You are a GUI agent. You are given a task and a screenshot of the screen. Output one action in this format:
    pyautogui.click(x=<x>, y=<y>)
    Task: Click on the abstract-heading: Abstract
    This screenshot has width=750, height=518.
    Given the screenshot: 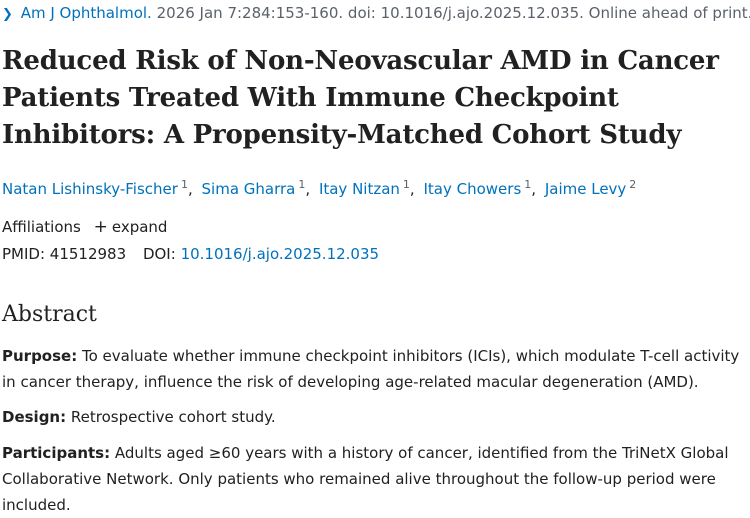 What is the action you would take?
    pyautogui.click(x=49, y=314)
    